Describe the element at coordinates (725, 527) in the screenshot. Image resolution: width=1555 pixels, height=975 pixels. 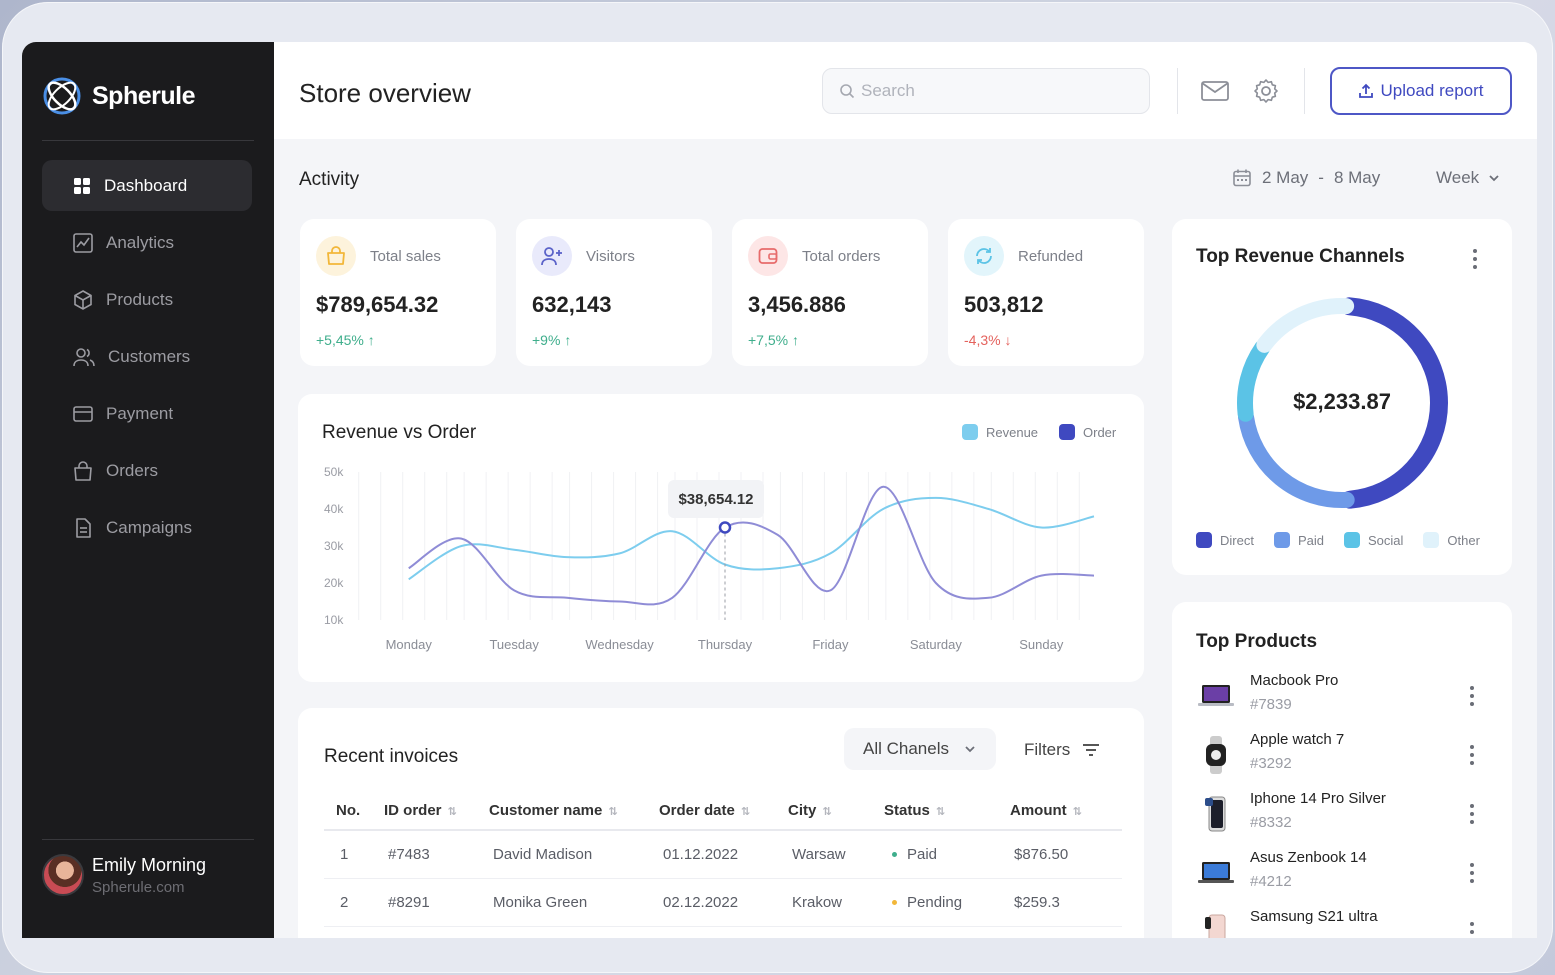
I see `tooltip-point` at that location.